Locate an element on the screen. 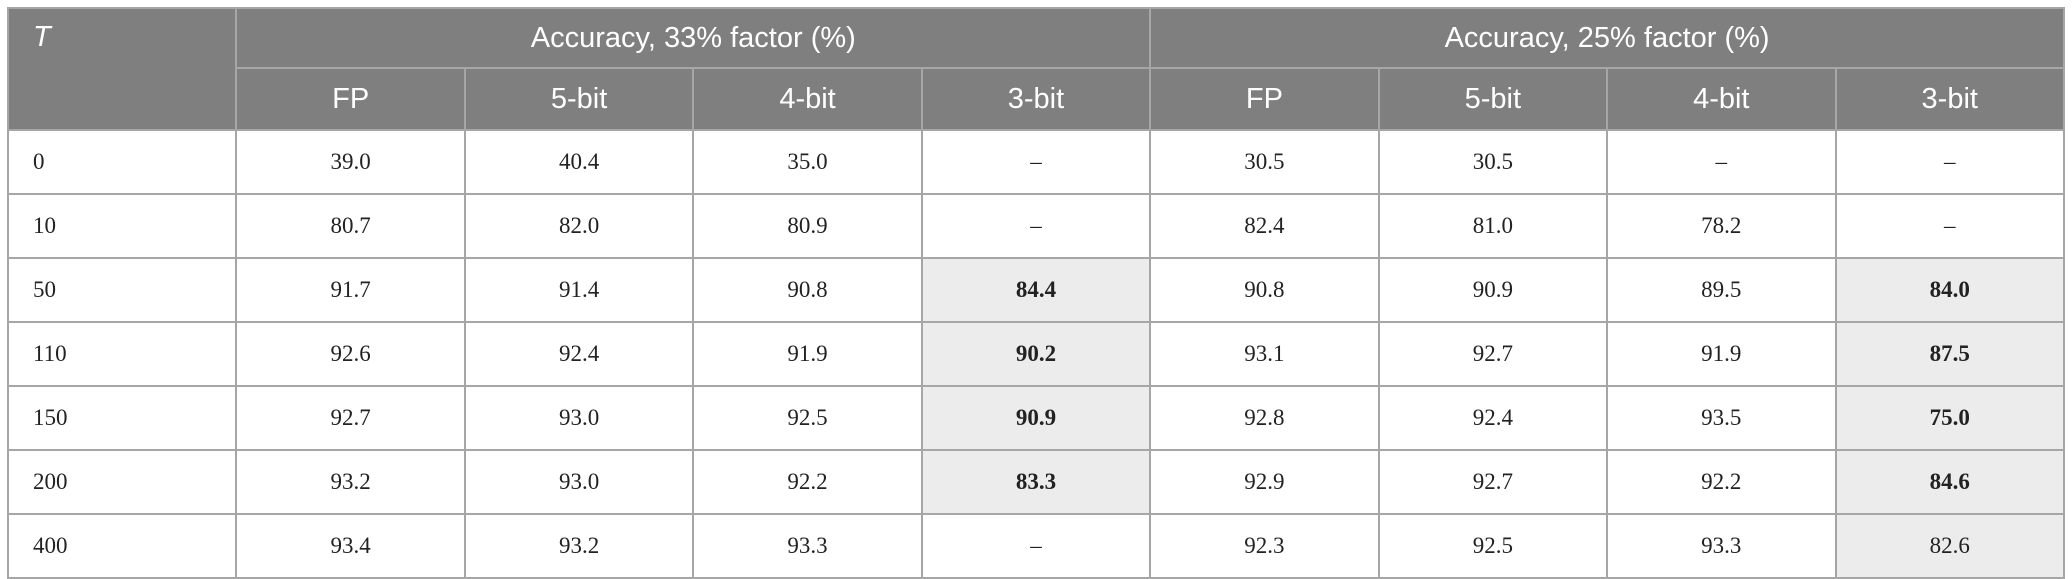 The image size is (2072, 579). table-row: 400 93.4 93.2 93.3–92.3 92.5 93.3 82.6 is located at coordinates (1035, 546).